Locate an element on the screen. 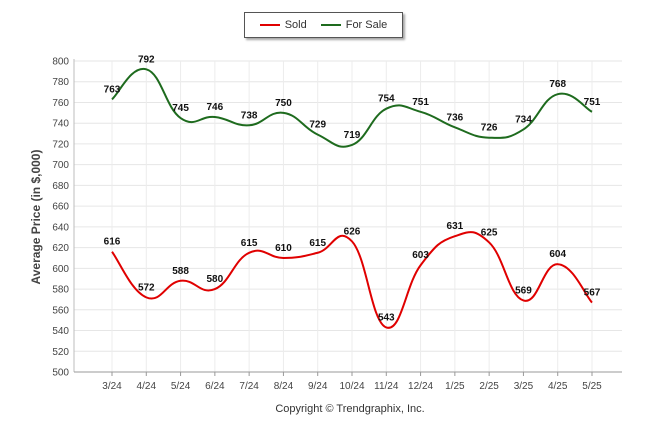  data-label-for-sale: 746 is located at coordinates (215, 107).